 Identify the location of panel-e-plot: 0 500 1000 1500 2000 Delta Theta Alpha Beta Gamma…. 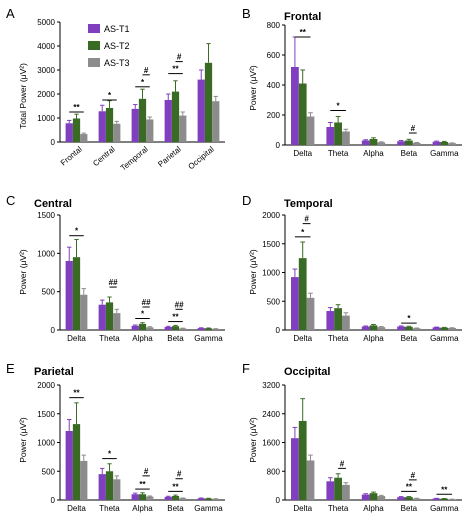
(131, 447).